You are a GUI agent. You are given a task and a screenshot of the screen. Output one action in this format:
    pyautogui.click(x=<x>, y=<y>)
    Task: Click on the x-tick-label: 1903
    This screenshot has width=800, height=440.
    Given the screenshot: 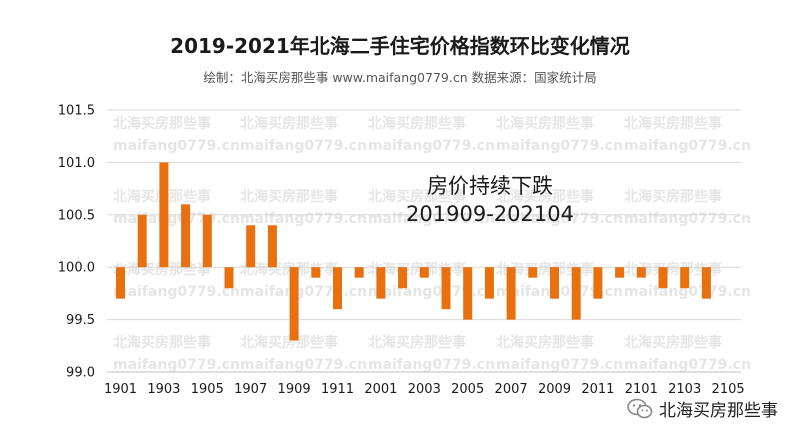 What is the action you would take?
    pyautogui.click(x=163, y=389)
    